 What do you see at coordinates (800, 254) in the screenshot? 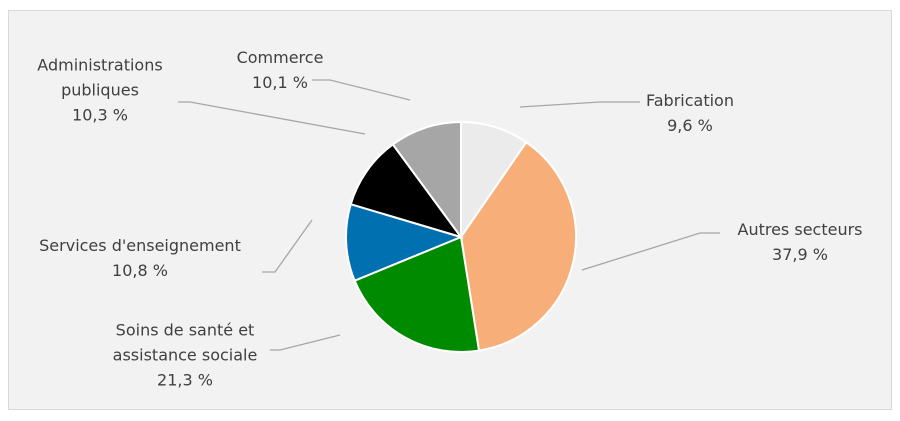
I see `value-label: 37,9 %` at bounding box center [800, 254].